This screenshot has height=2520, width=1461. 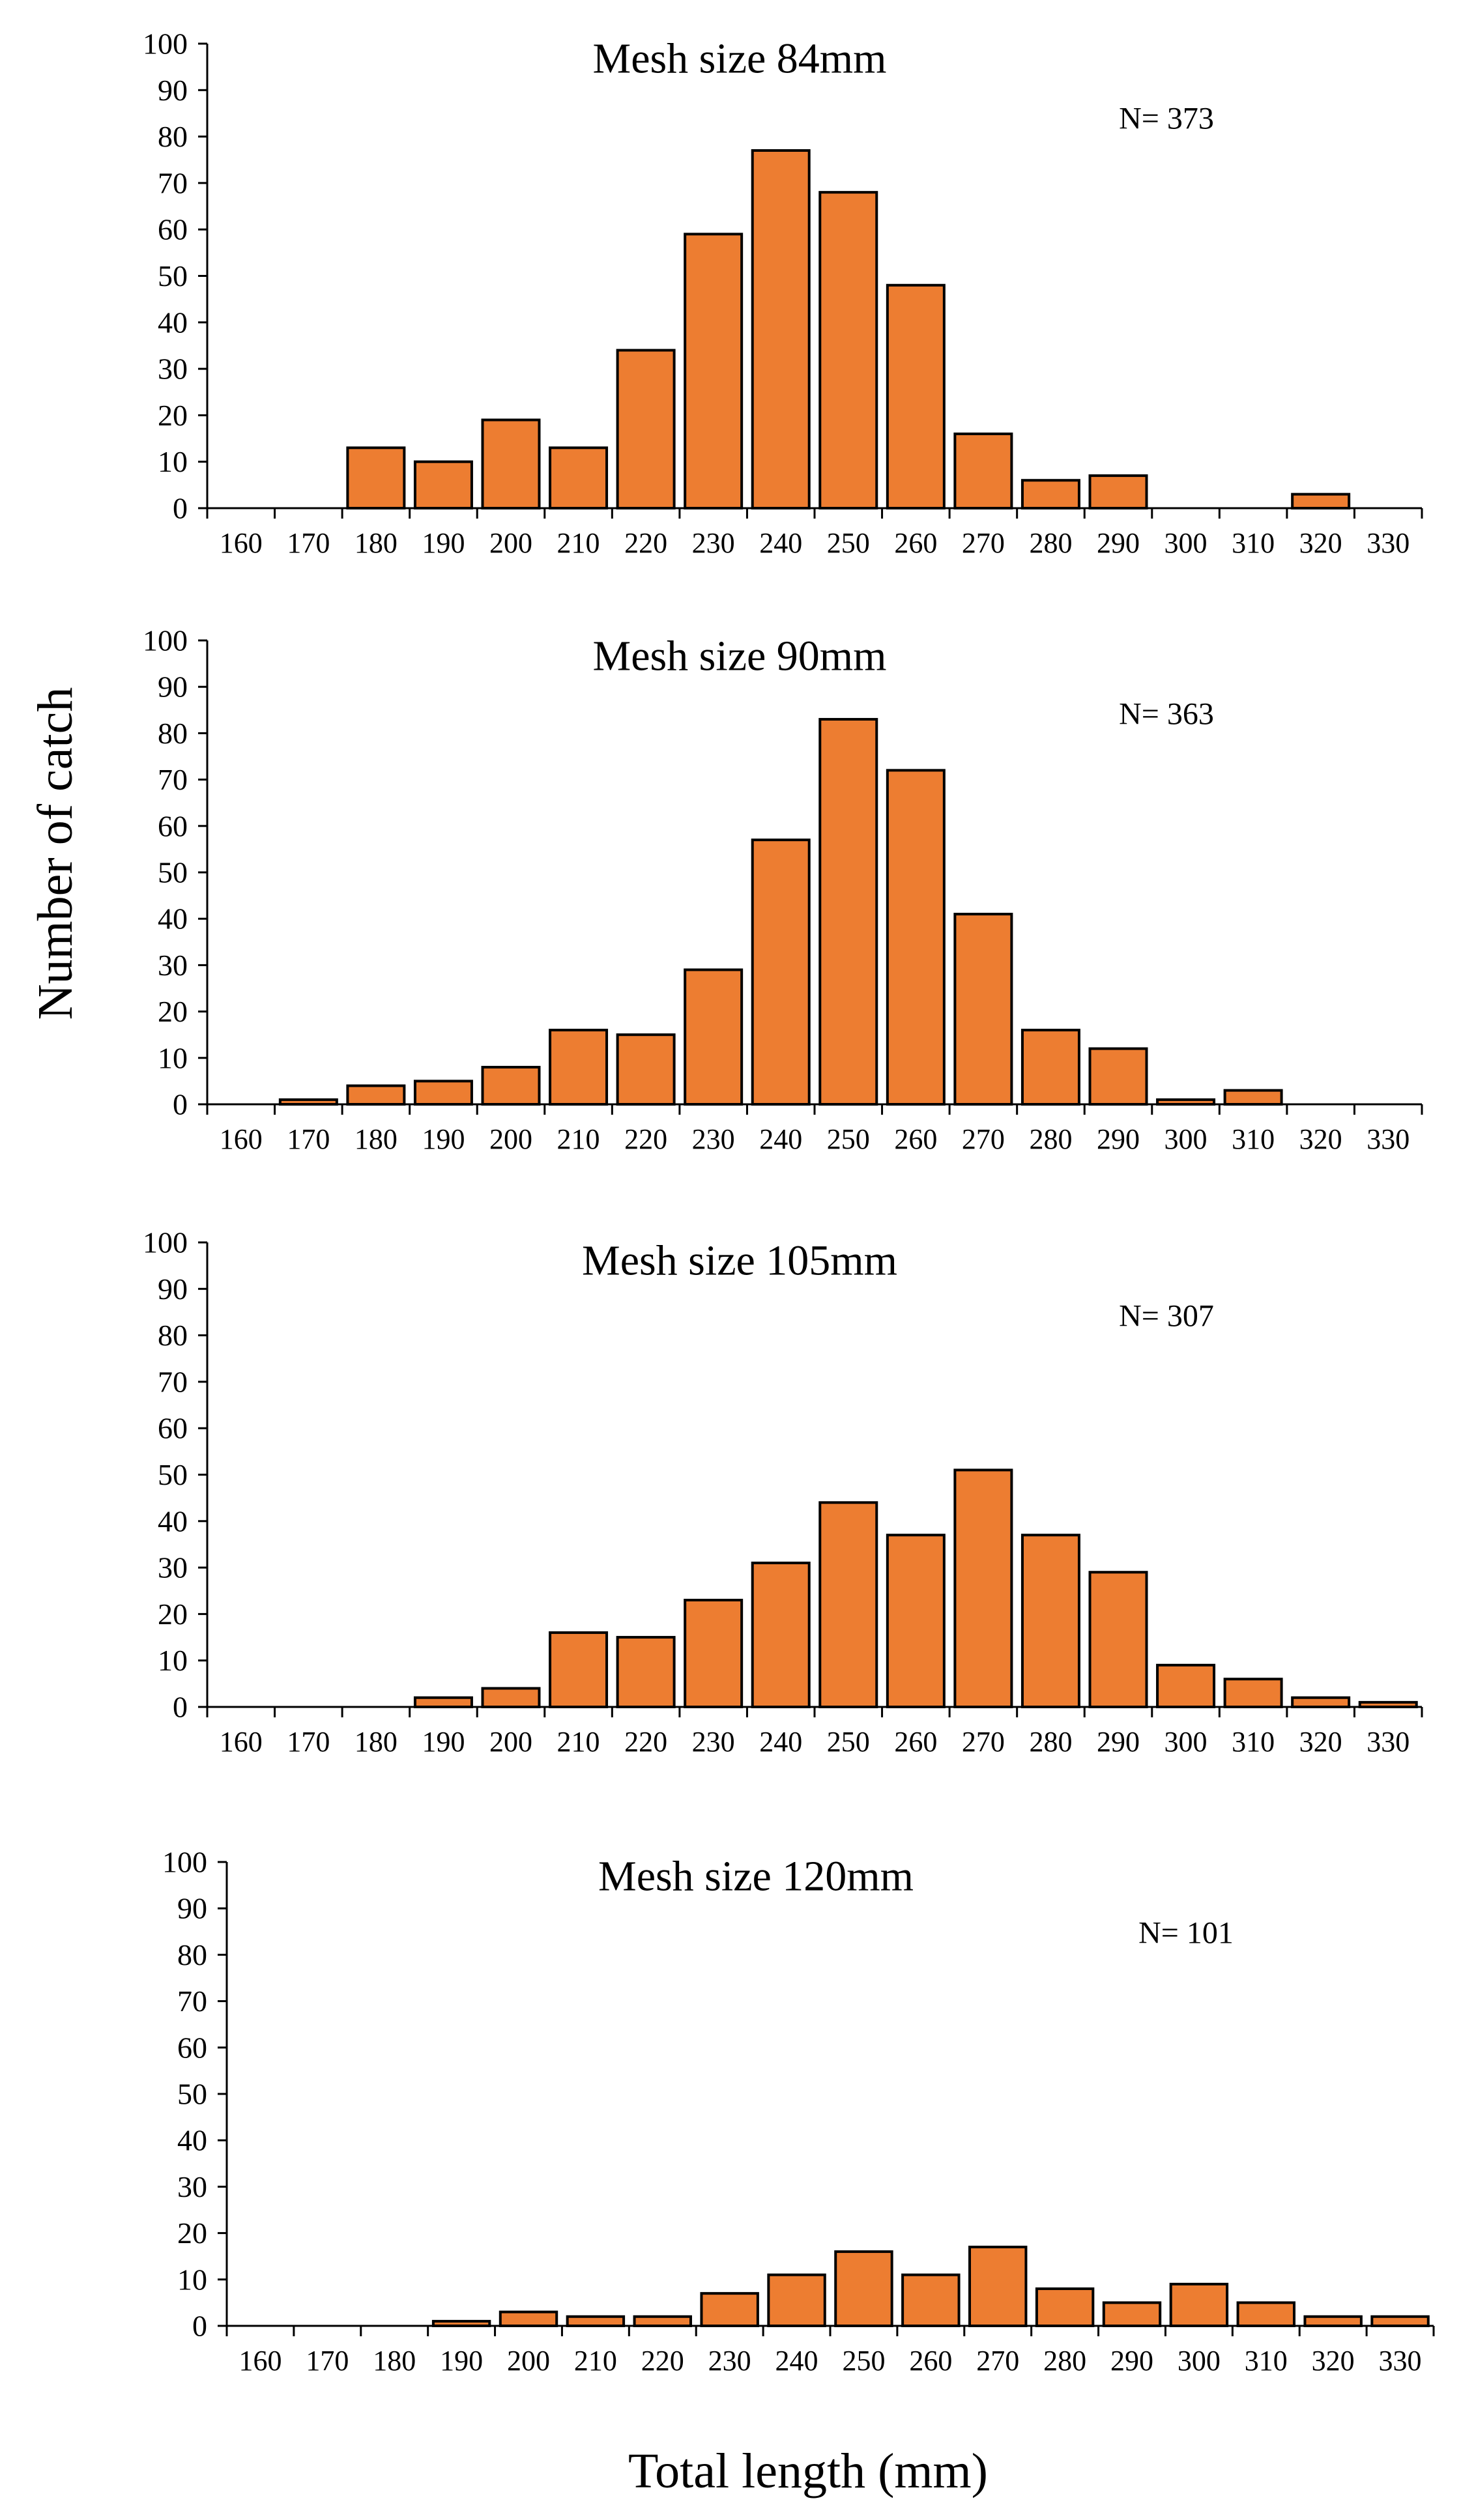 I want to click on sample-size-label: N= 363, so click(x=1166, y=714).